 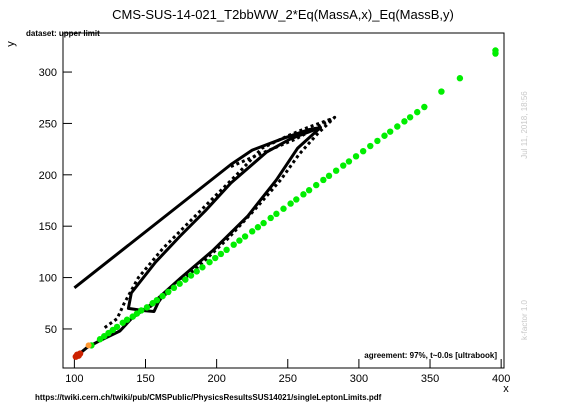 I want to click on y-axis-label: y, so click(x=11, y=44).